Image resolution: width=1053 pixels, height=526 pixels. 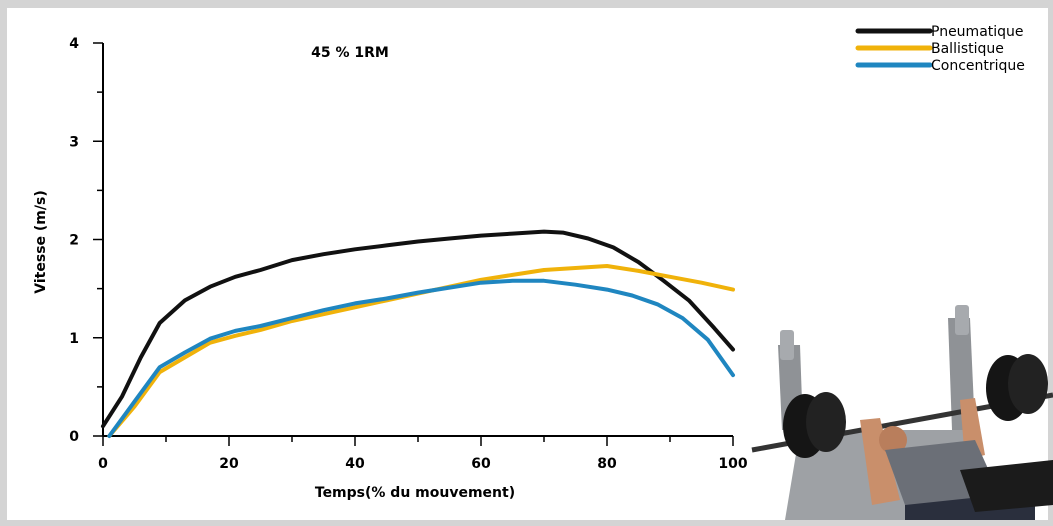 What do you see at coordinates (355, 464) in the screenshot?
I see `x-tick-label: 40` at bounding box center [355, 464].